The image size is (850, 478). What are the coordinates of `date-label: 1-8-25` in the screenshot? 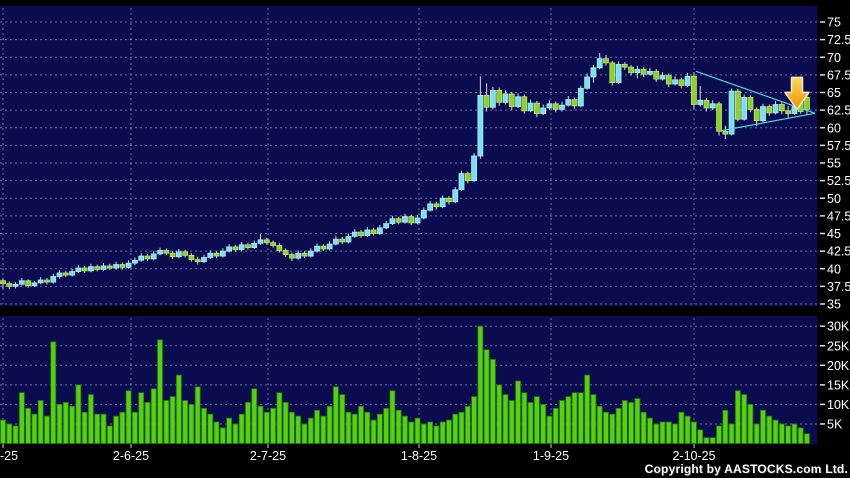 It's located at (419, 456).